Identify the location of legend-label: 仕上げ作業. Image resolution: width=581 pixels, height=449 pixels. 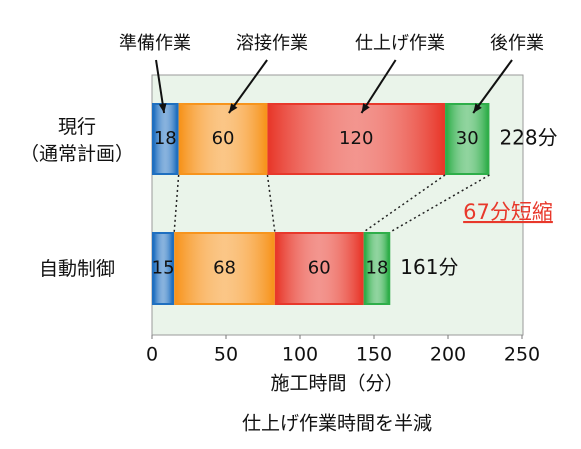
(400, 43).